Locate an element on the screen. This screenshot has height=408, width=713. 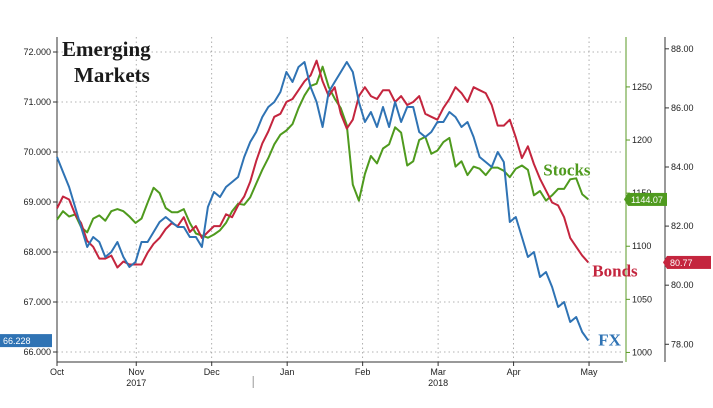
left-tick-label: 70.000 is located at coordinates (37, 152).